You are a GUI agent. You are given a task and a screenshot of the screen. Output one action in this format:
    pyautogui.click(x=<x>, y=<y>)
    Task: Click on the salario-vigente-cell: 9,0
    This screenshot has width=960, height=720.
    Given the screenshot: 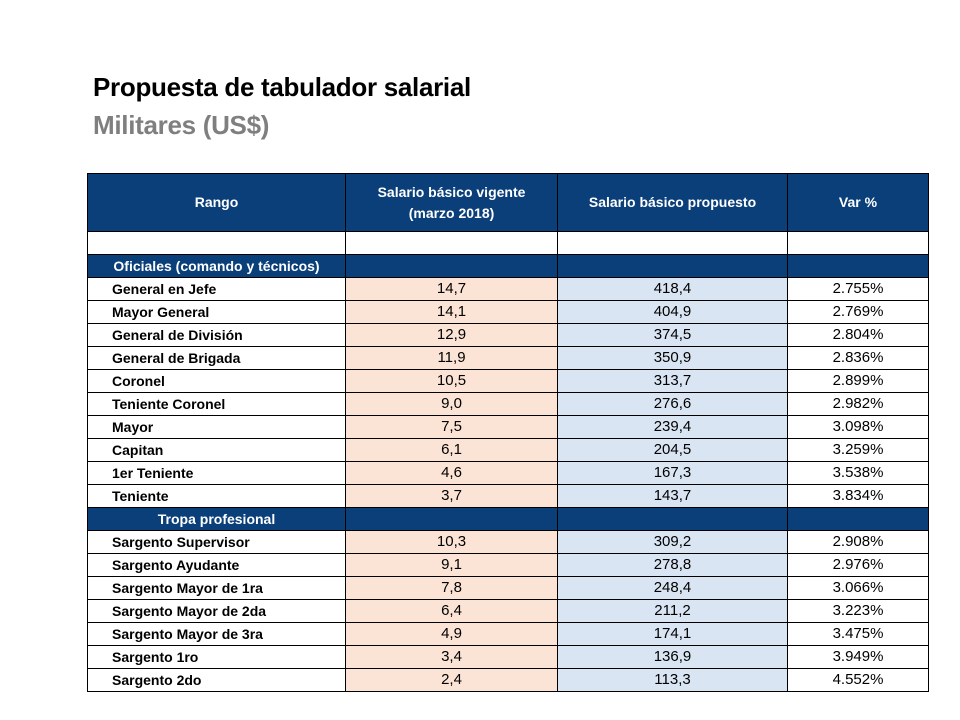 What is the action you would take?
    pyautogui.click(x=451, y=404)
    